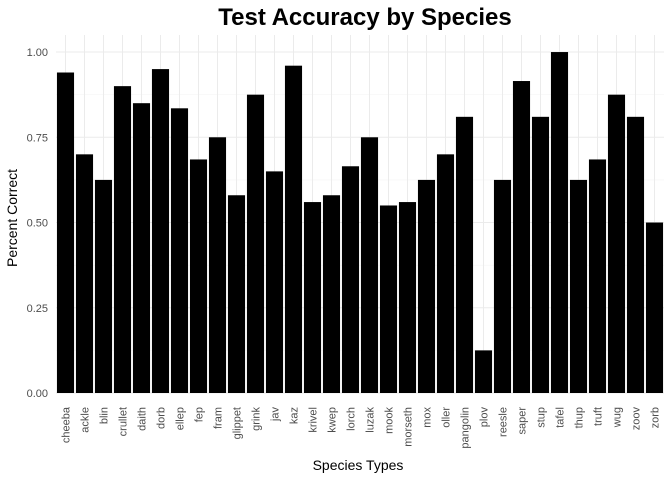 The width and height of the screenshot is (672, 480). What do you see at coordinates (312, 297) in the screenshot?
I see `bar-krivel` at bounding box center [312, 297].